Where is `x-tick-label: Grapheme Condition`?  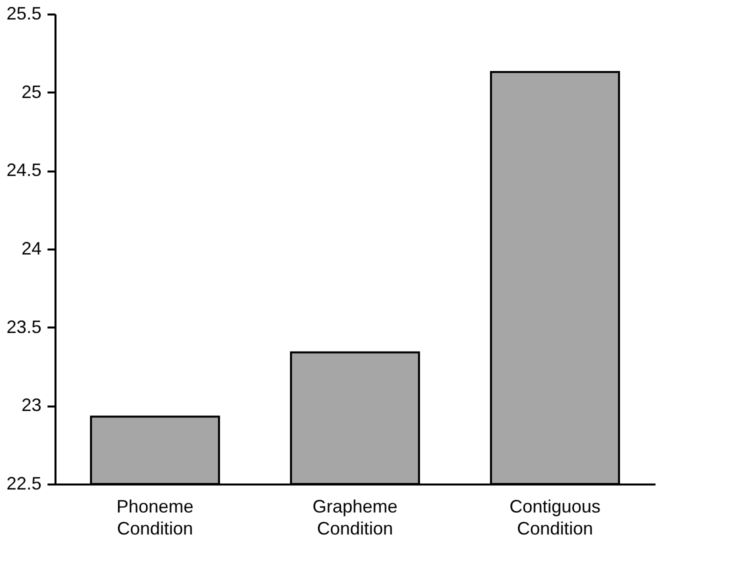 x-tick-label: Grapheme Condition is located at coordinates (355, 517).